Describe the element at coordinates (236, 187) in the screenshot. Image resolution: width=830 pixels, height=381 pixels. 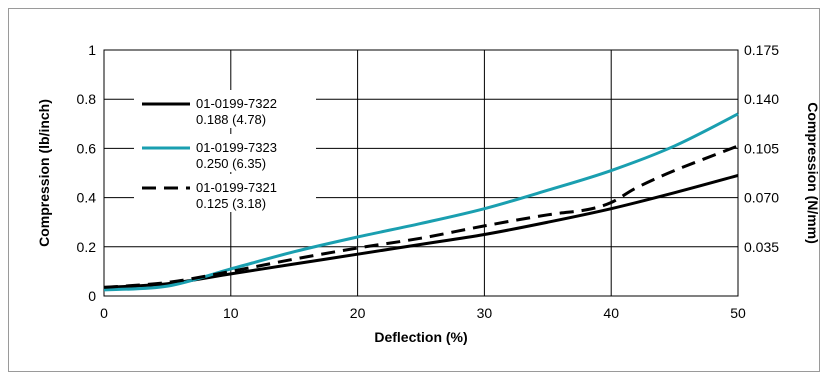
I see `legend-series-name: 01-0199-7321` at that location.